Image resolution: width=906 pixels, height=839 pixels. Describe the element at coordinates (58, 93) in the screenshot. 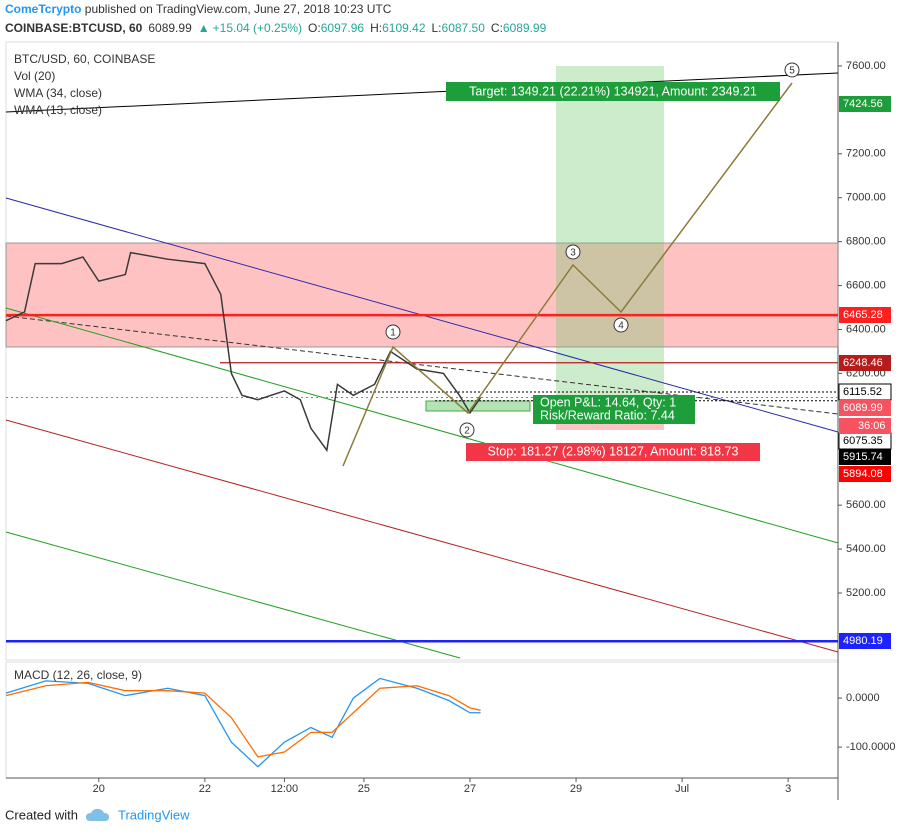

I see `legend-entry: WMA (34, close)` at that location.